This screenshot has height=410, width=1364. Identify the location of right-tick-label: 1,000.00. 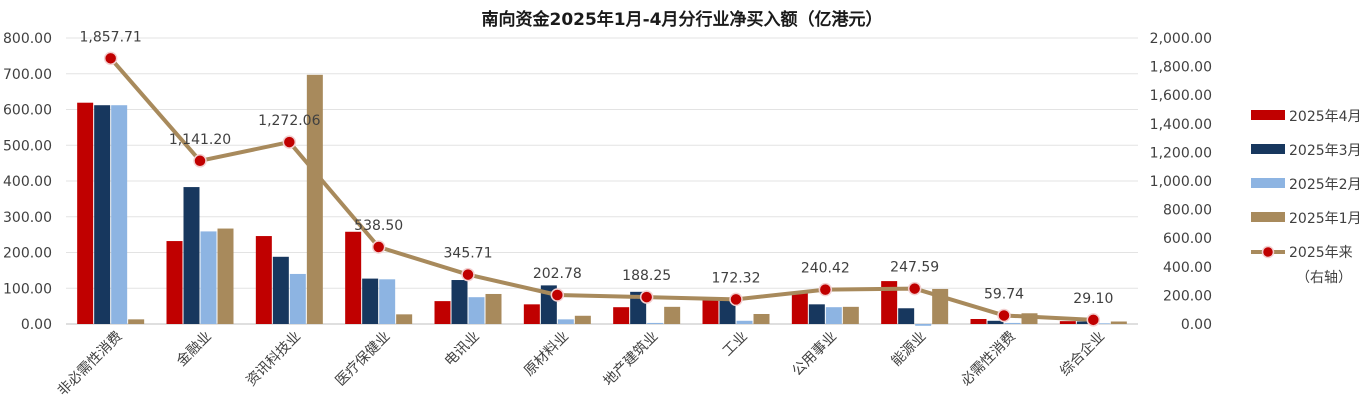
(1181, 182).